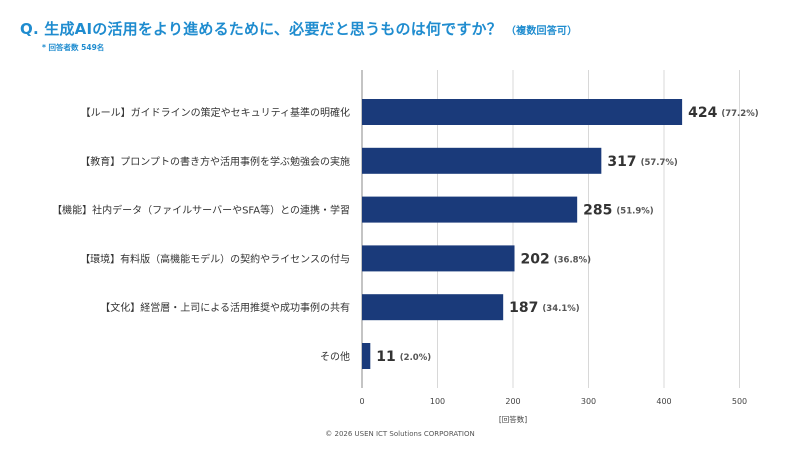 The height and width of the screenshot is (450, 800). Describe the element at coordinates (415, 358) in the screenshot. I see `percent-label: (2.0%)` at that location.